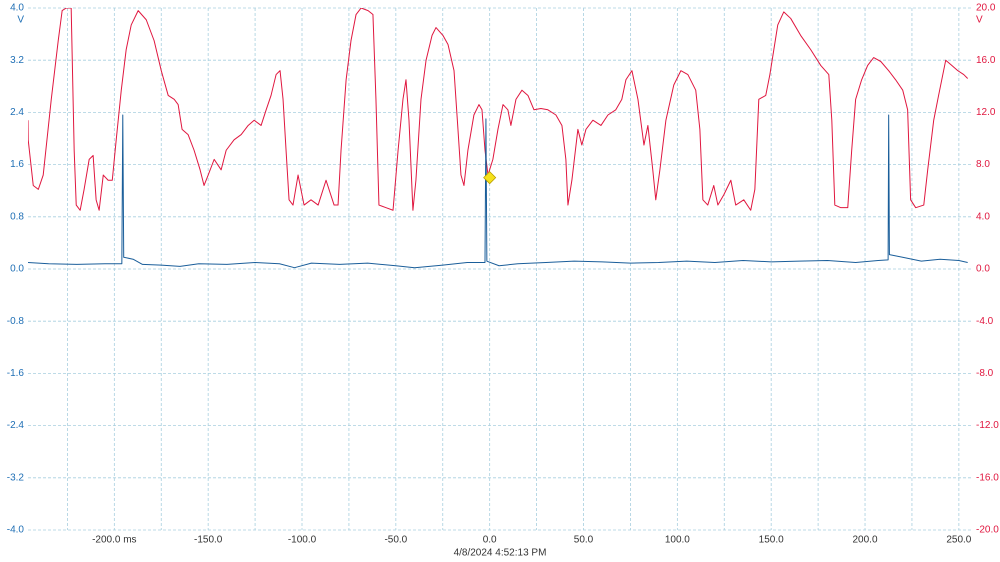 This screenshot has width=1000, height=562. I want to click on y2-tick-label: -16.0, so click(987, 477).